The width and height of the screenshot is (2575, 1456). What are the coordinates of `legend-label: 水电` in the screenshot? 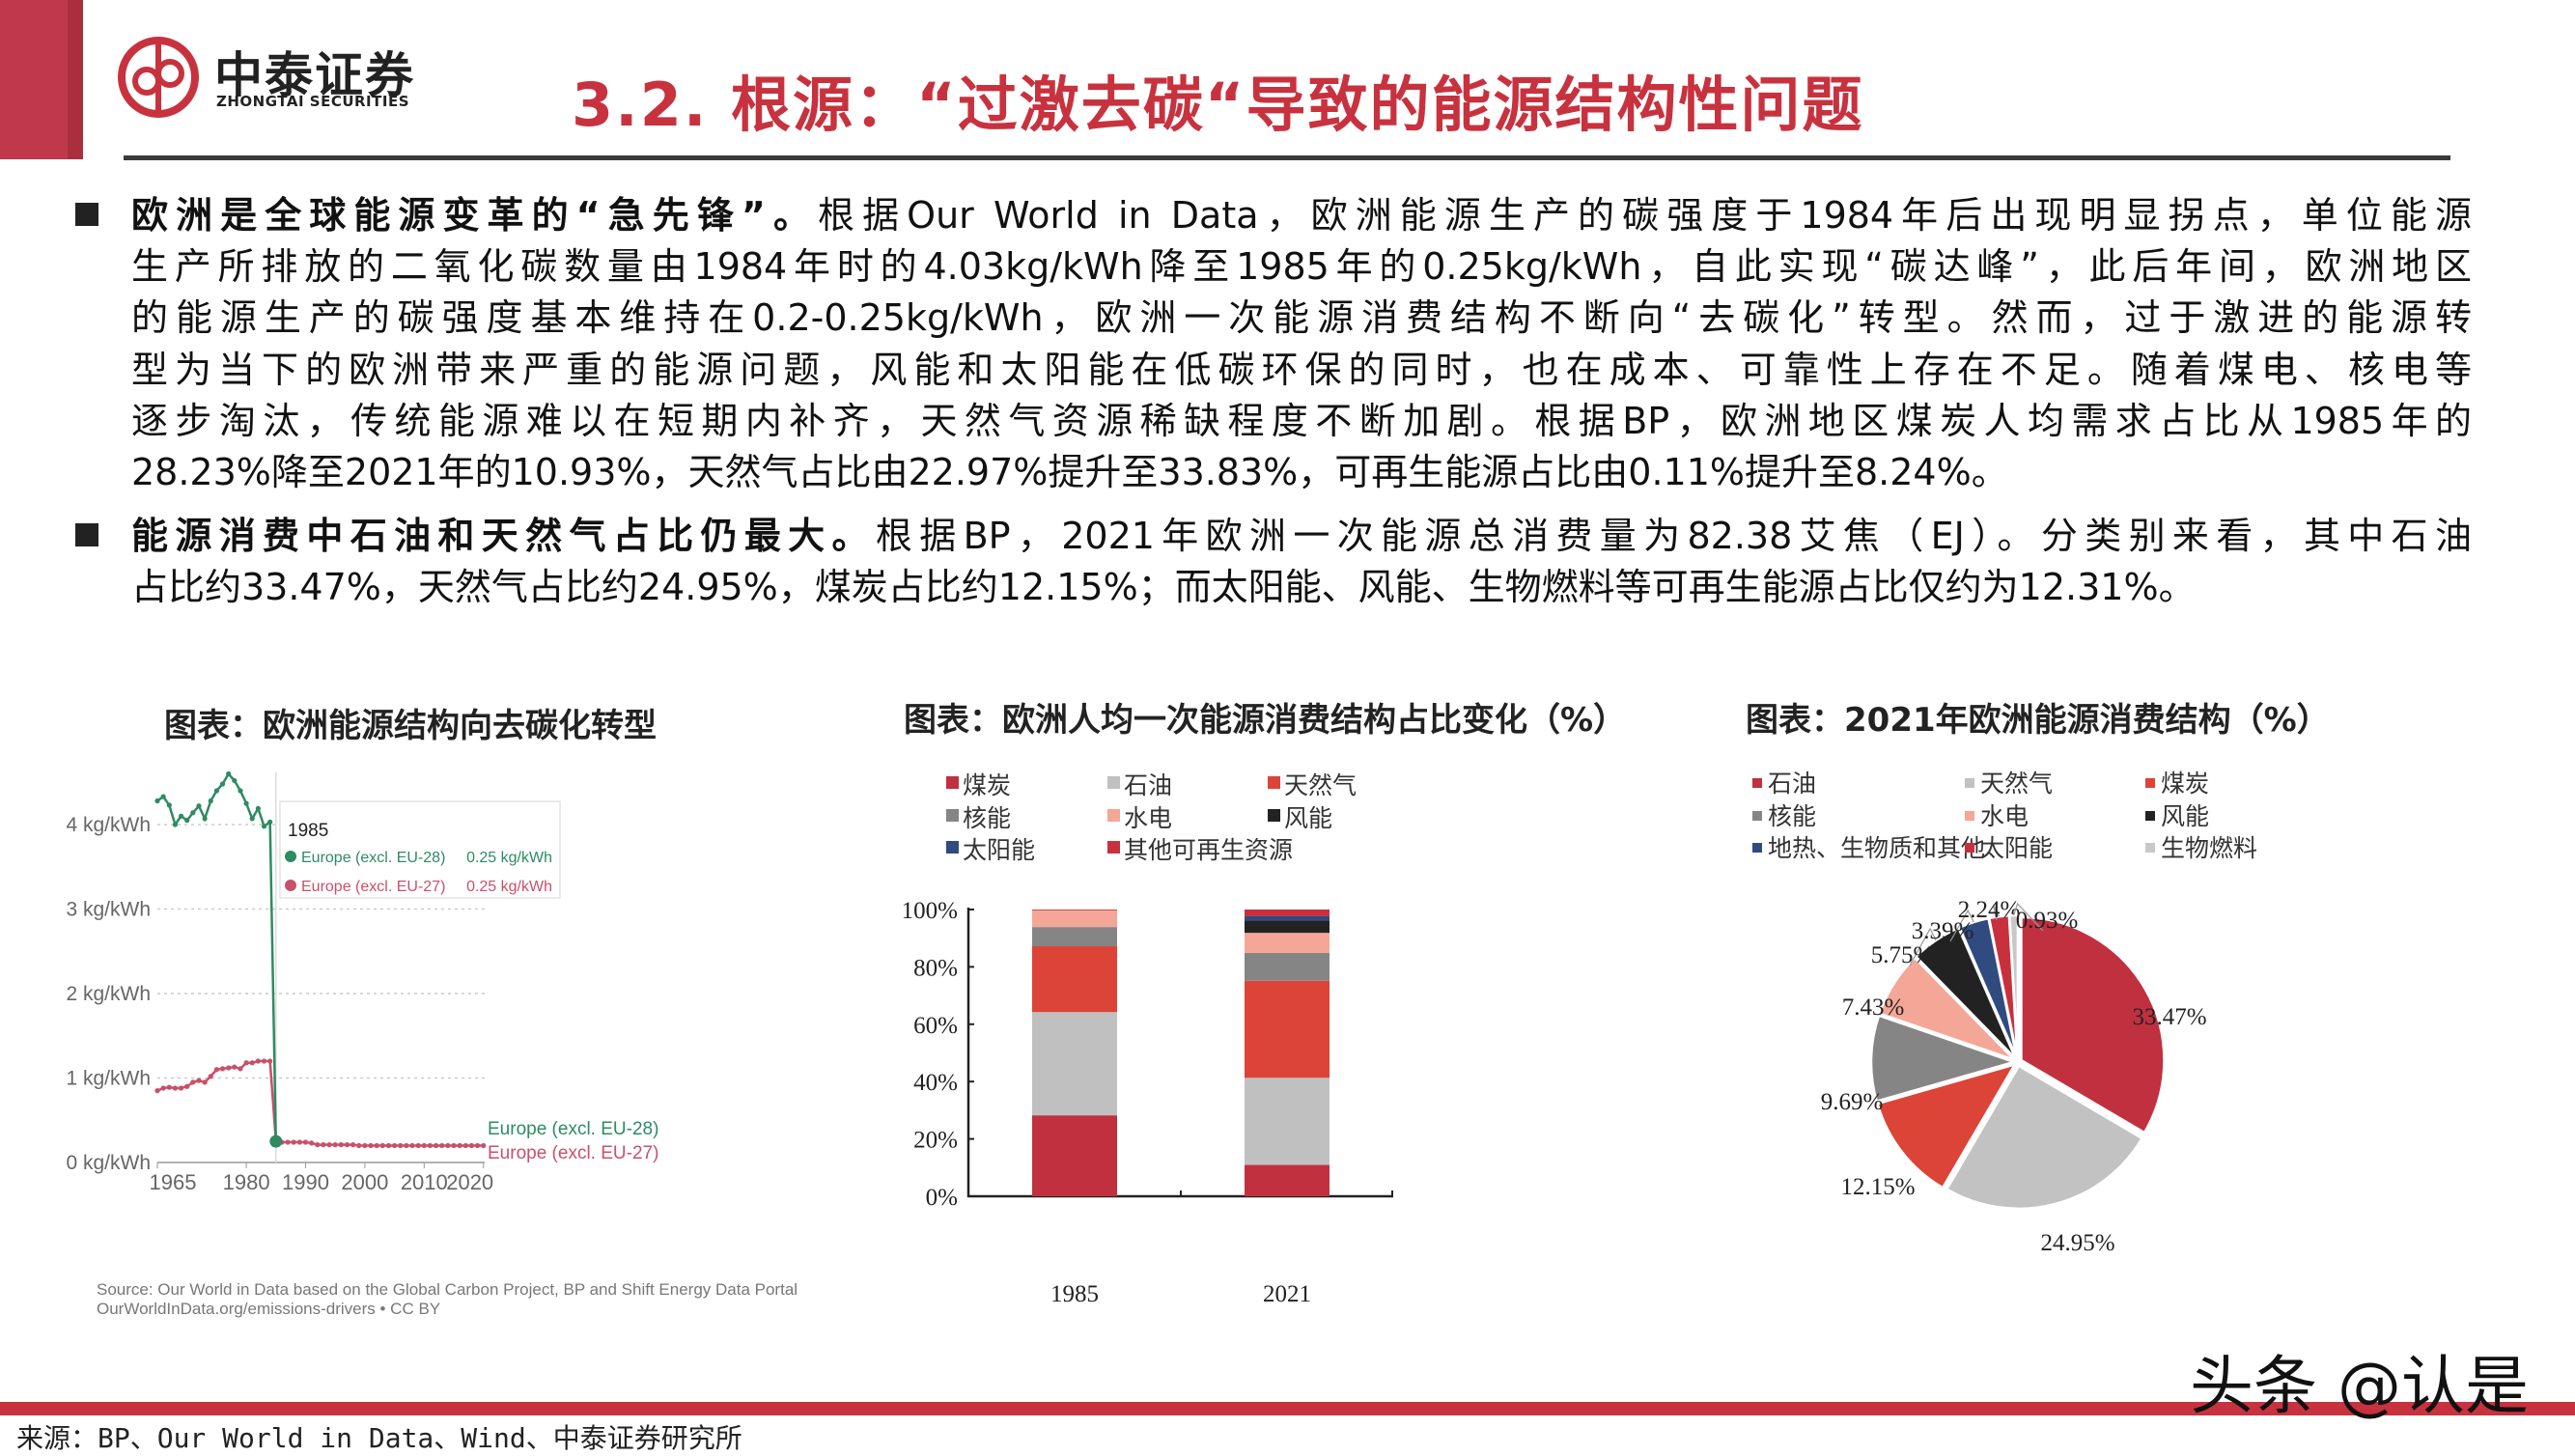 It's located at (2004, 816).